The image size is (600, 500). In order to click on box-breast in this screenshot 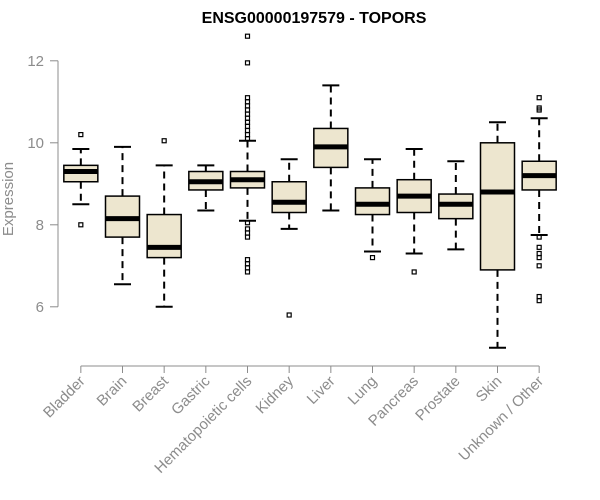, I will do `click(164, 223)`.